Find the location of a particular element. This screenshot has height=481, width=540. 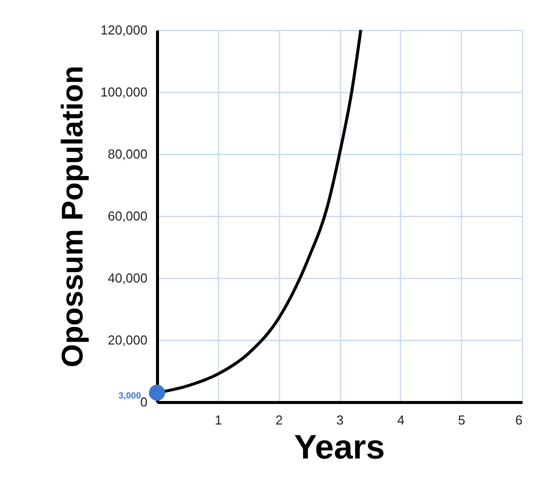

y-tick-label: 60,000 is located at coordinates (128, 216).